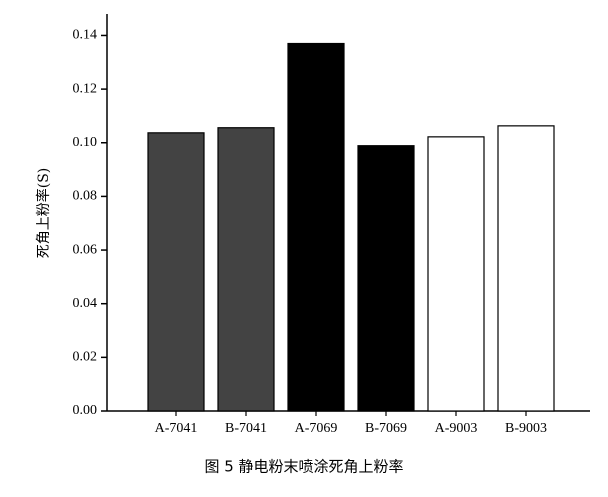 The width and height of the screenshot is (608, 497). I want to click on y-tick-label: 0.12, so click(85, 88).